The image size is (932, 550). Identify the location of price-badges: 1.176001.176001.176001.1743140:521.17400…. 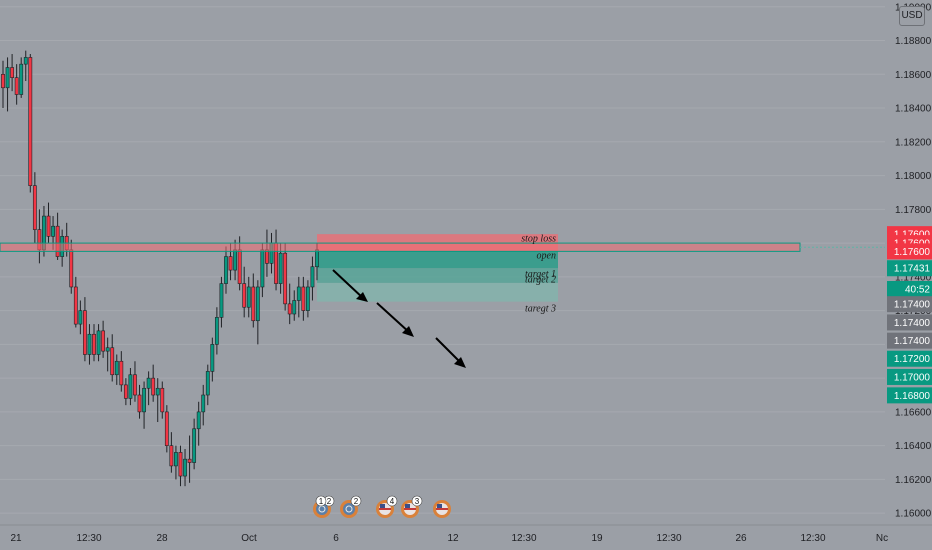
(909, 315).